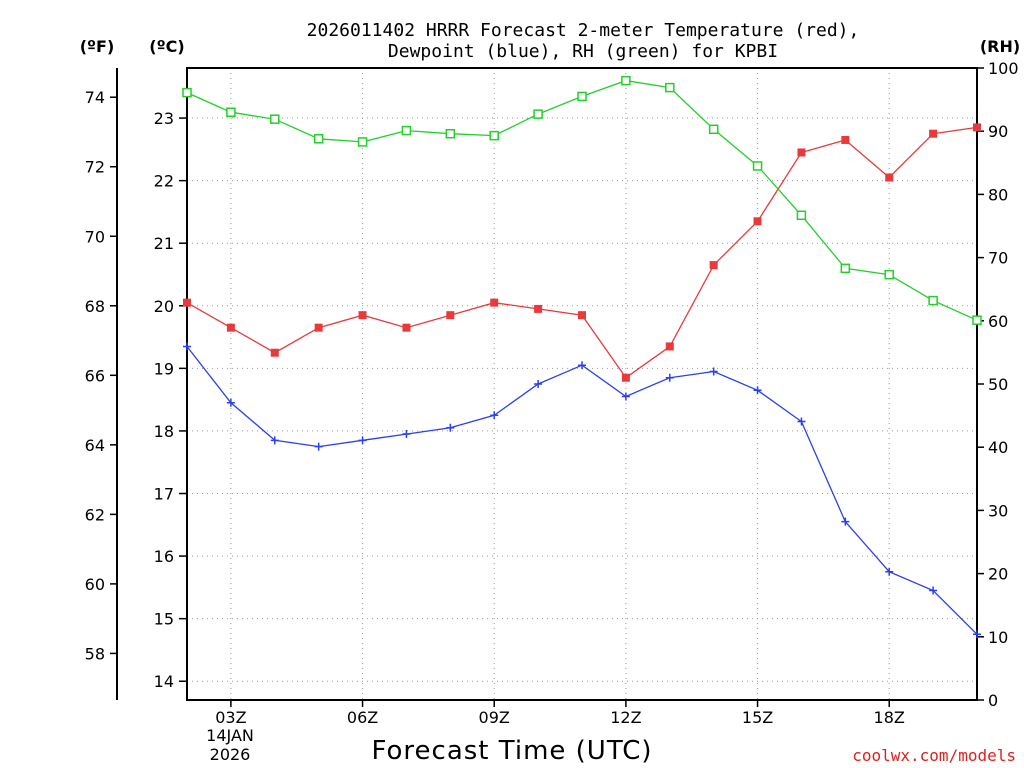 This screenshot has width=1024, height=768. Describe the element at coordinates (998, 510) in the screenshot. I see `rh-tick-label: 30` at that location.